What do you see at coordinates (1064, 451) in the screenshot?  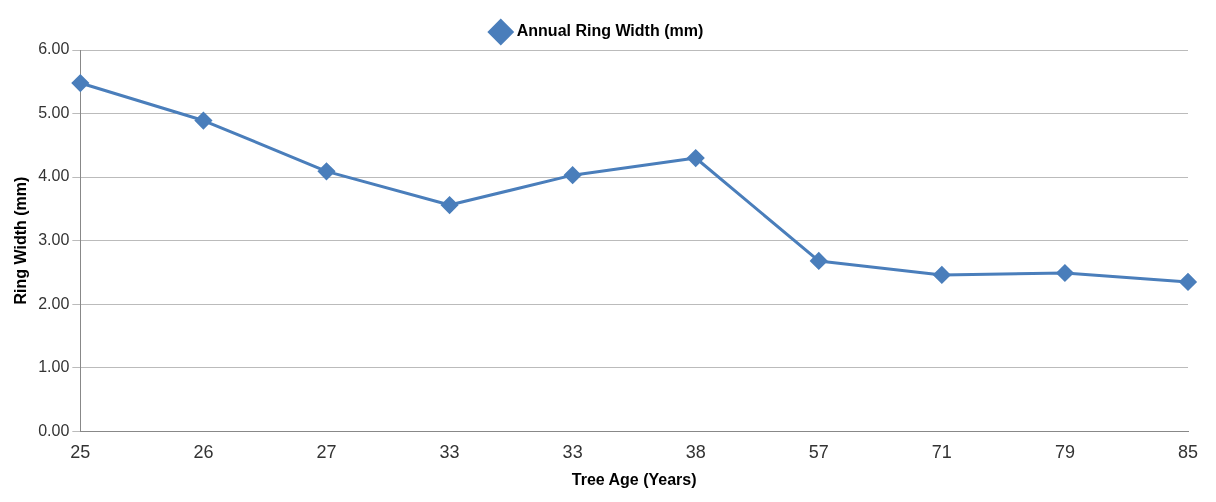 I see `x-tick-label: 79` at bounding box center [1064, 451].